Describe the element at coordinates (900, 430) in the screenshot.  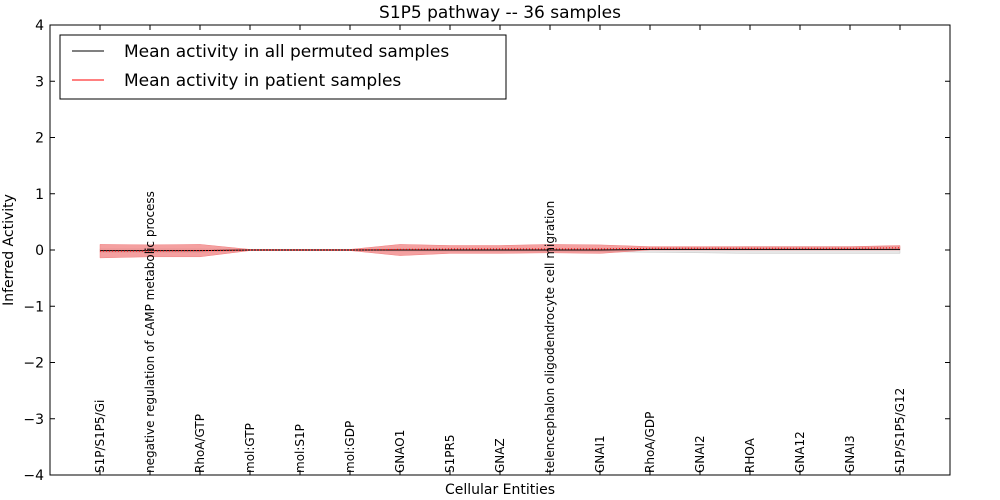
I see `x-tick-label: S1P/S1P5/G12` at that location.